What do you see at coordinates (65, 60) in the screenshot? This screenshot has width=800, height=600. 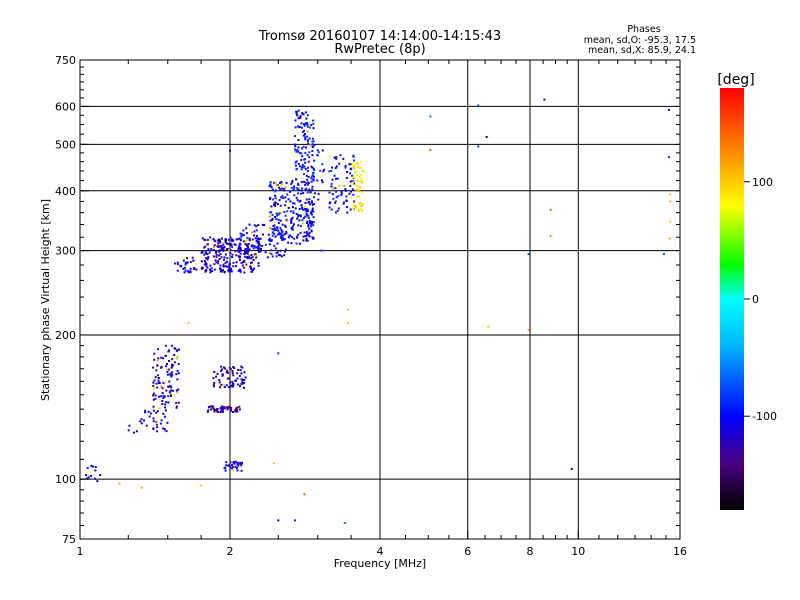 I see `y-tick-label: 750` at bounding box center [65, 60].